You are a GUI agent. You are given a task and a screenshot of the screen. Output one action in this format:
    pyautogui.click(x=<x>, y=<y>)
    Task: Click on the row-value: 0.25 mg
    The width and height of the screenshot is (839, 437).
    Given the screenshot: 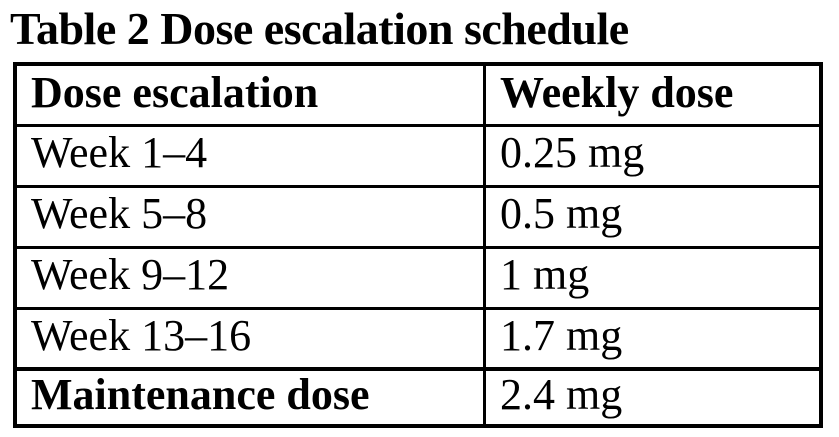 What is the action you would take?
    pyautogui.click(x=653, y=155)
    